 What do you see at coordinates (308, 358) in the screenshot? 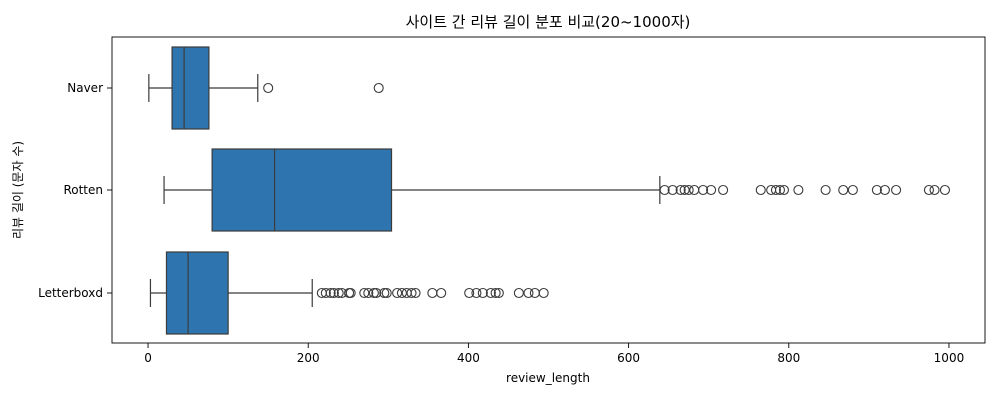
I see `x-tick-label: 200` at bounding box center [308, 358].